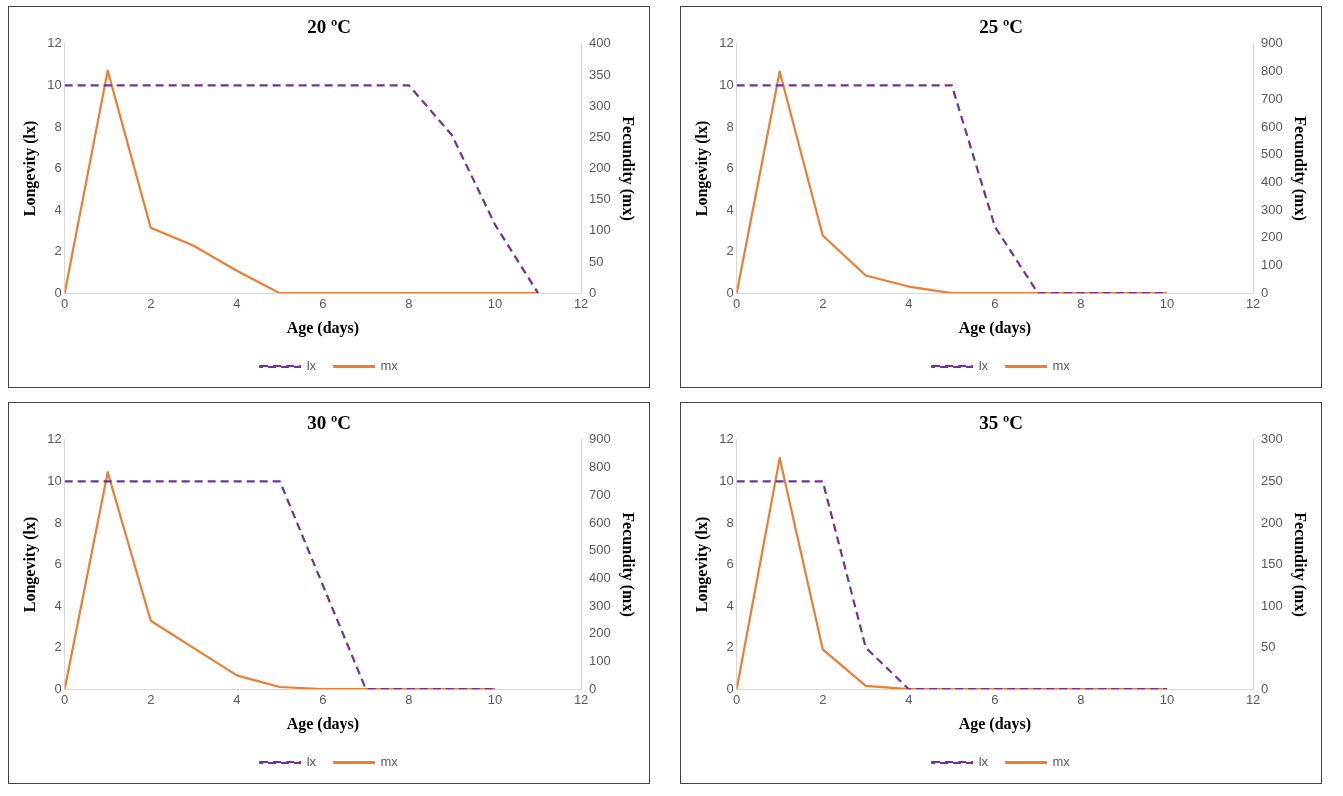 The height and width of the screenshot is (796, 1343). I want to click on y2-tick-label: 500, so click(600, 550).